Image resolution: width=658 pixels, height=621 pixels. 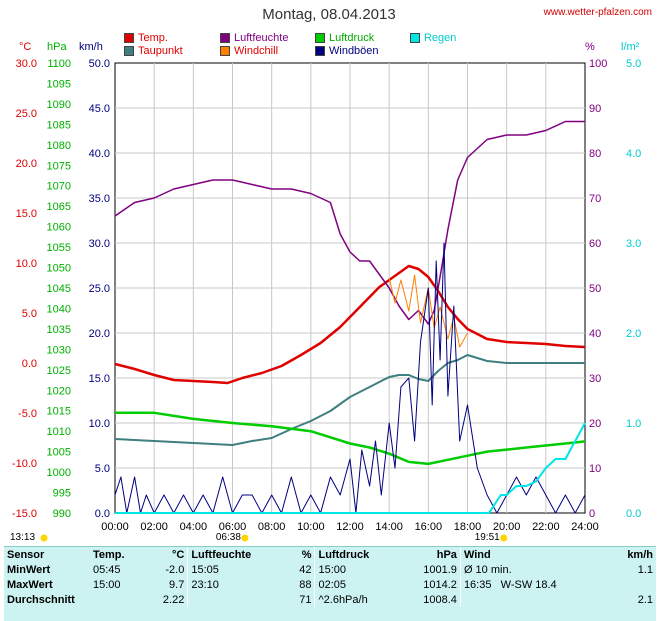 What do you see at coordinates (225, 51) in the screenshot?
I see `legend-swatch-windchill` at bounding box center [225, 51].